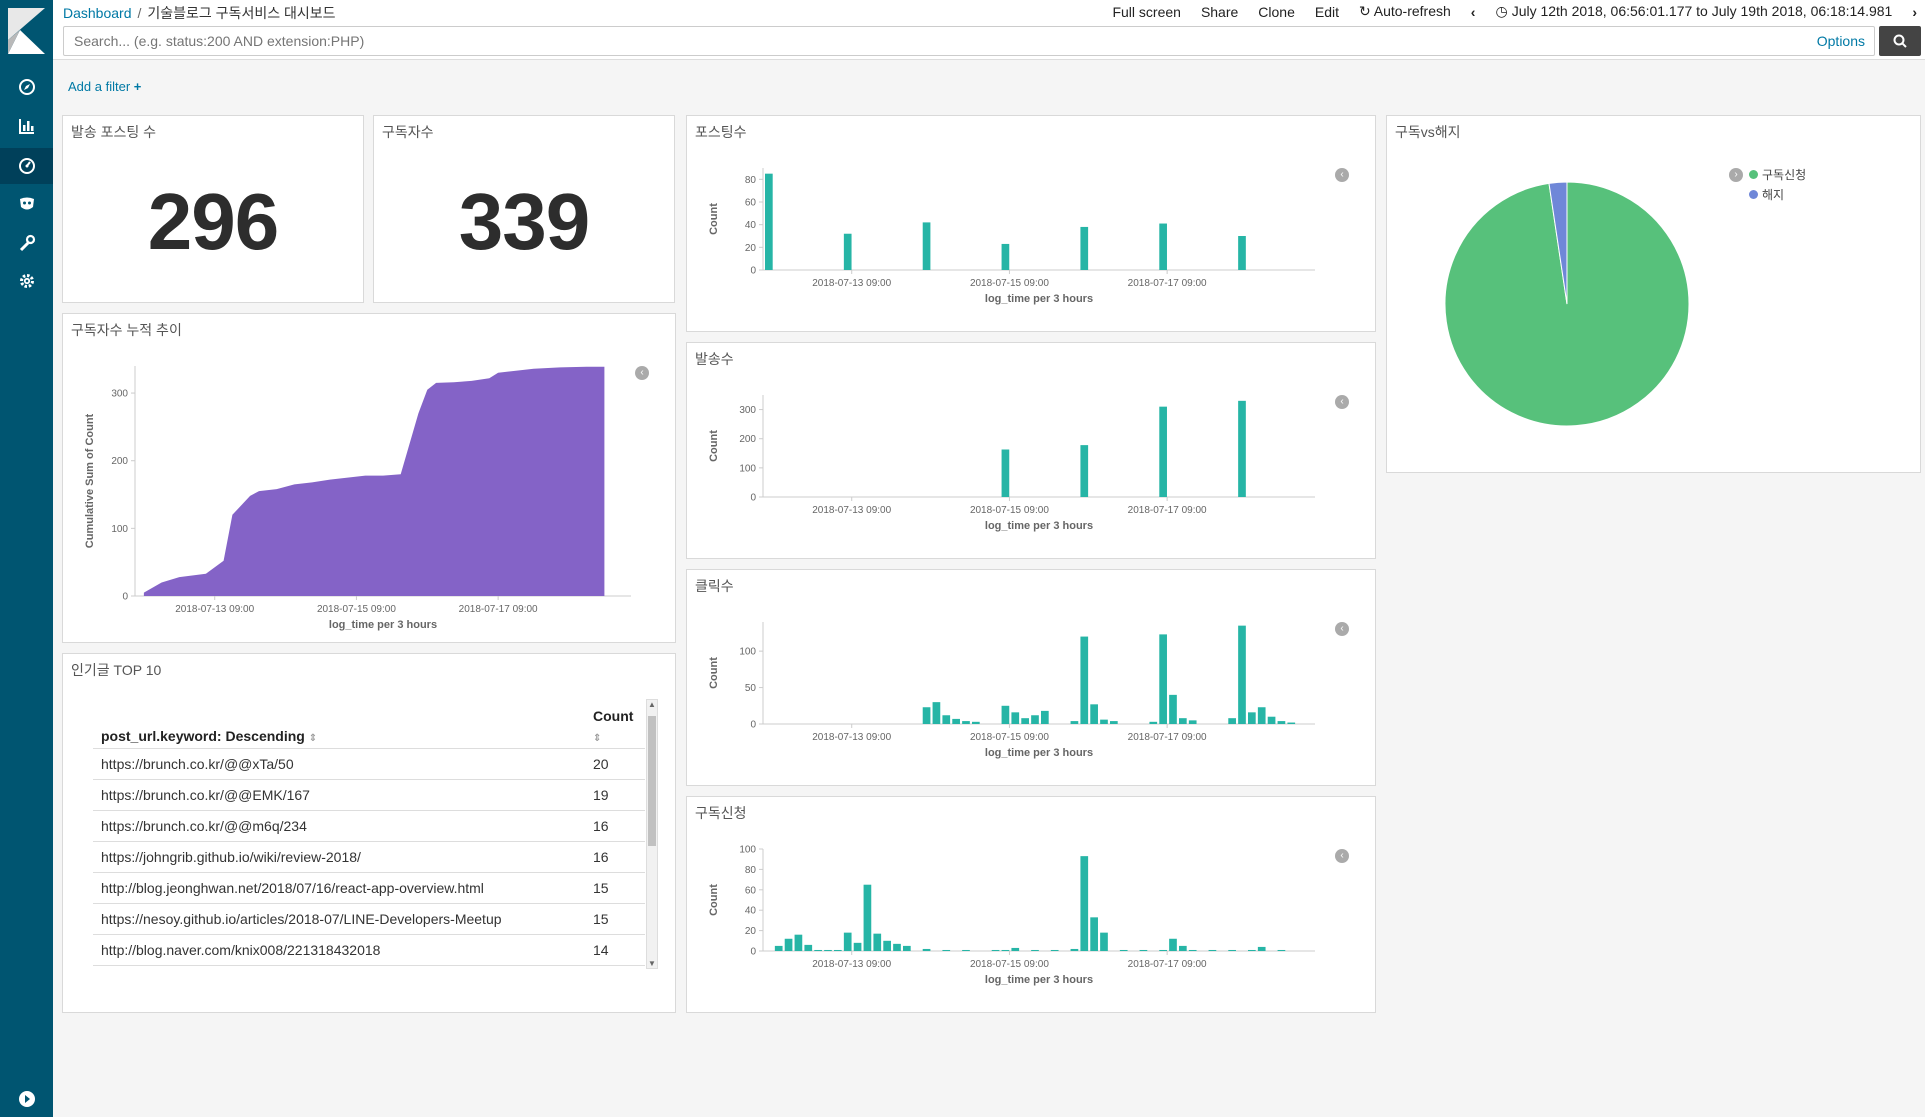 The image size is (1925, 1117). What do you see at coordinates (1900, 41) in the screenshot?
I see `search-button` at bounding box center [1900, 41].